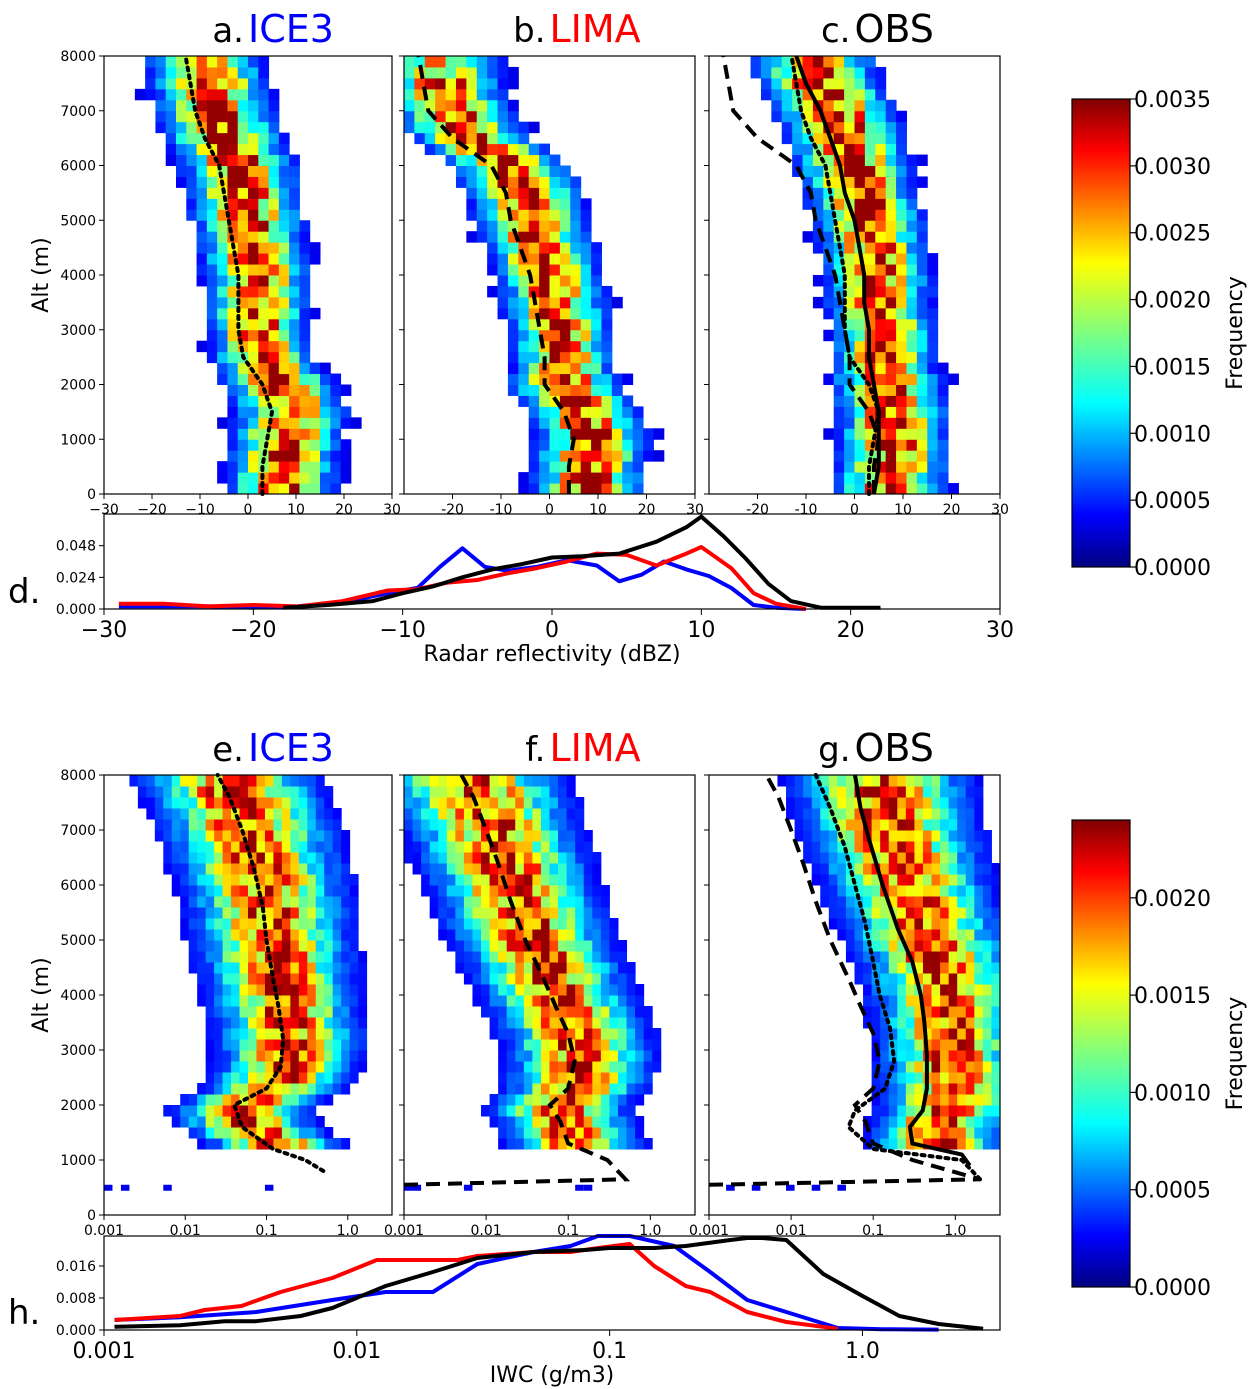  Describe the element at coordinates (228, 750) in the screenshot. I see `panel-letter: e.` at that location.